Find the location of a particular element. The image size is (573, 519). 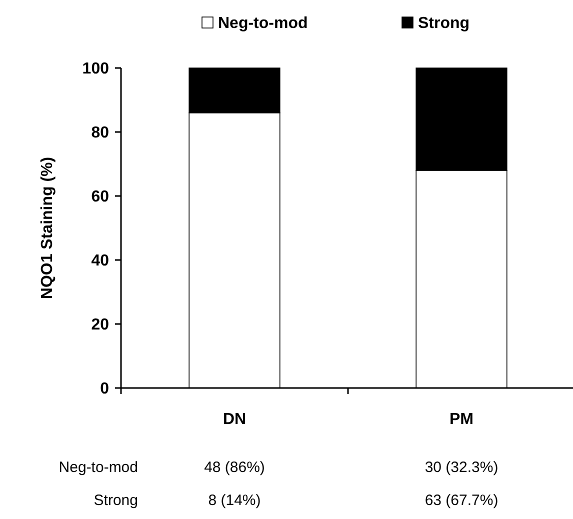

text: Neg-to-mod is located at coordinates (98, 467).